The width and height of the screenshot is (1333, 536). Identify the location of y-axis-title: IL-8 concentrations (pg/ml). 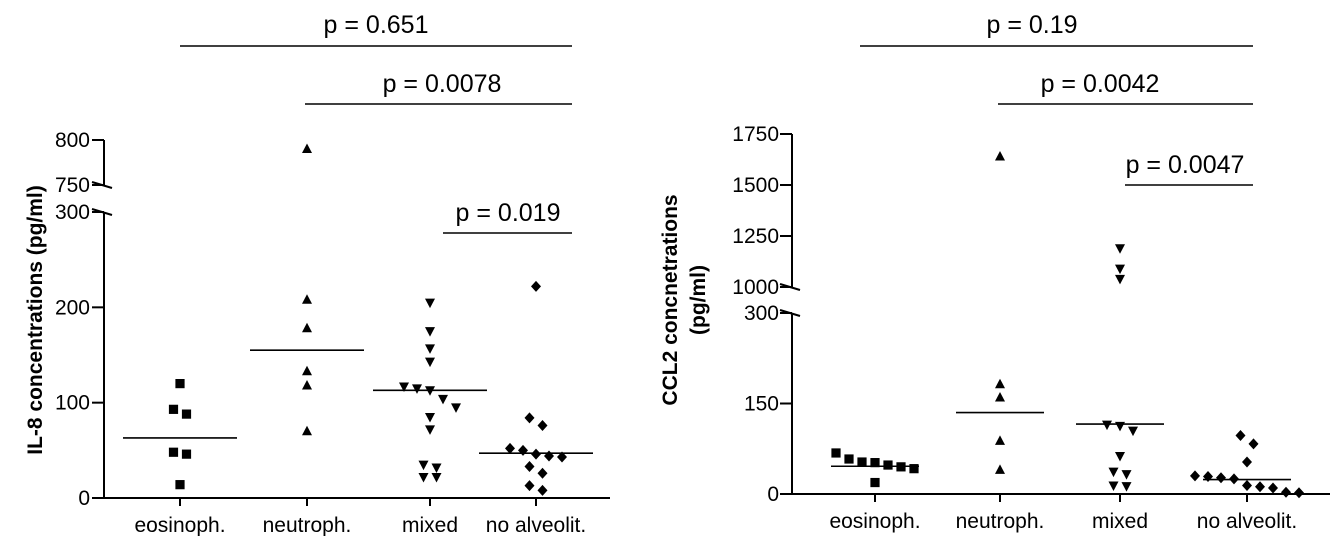
(35, 320).